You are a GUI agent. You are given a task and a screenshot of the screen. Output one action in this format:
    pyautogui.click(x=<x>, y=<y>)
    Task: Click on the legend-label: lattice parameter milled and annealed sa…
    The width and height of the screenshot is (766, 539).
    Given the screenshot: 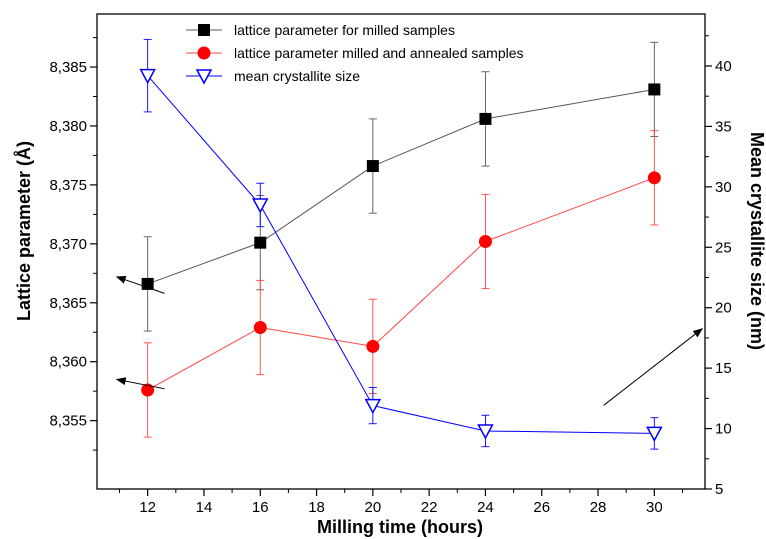 What is the action you would take?
    pyautogui.click(x=379, y=53)
    